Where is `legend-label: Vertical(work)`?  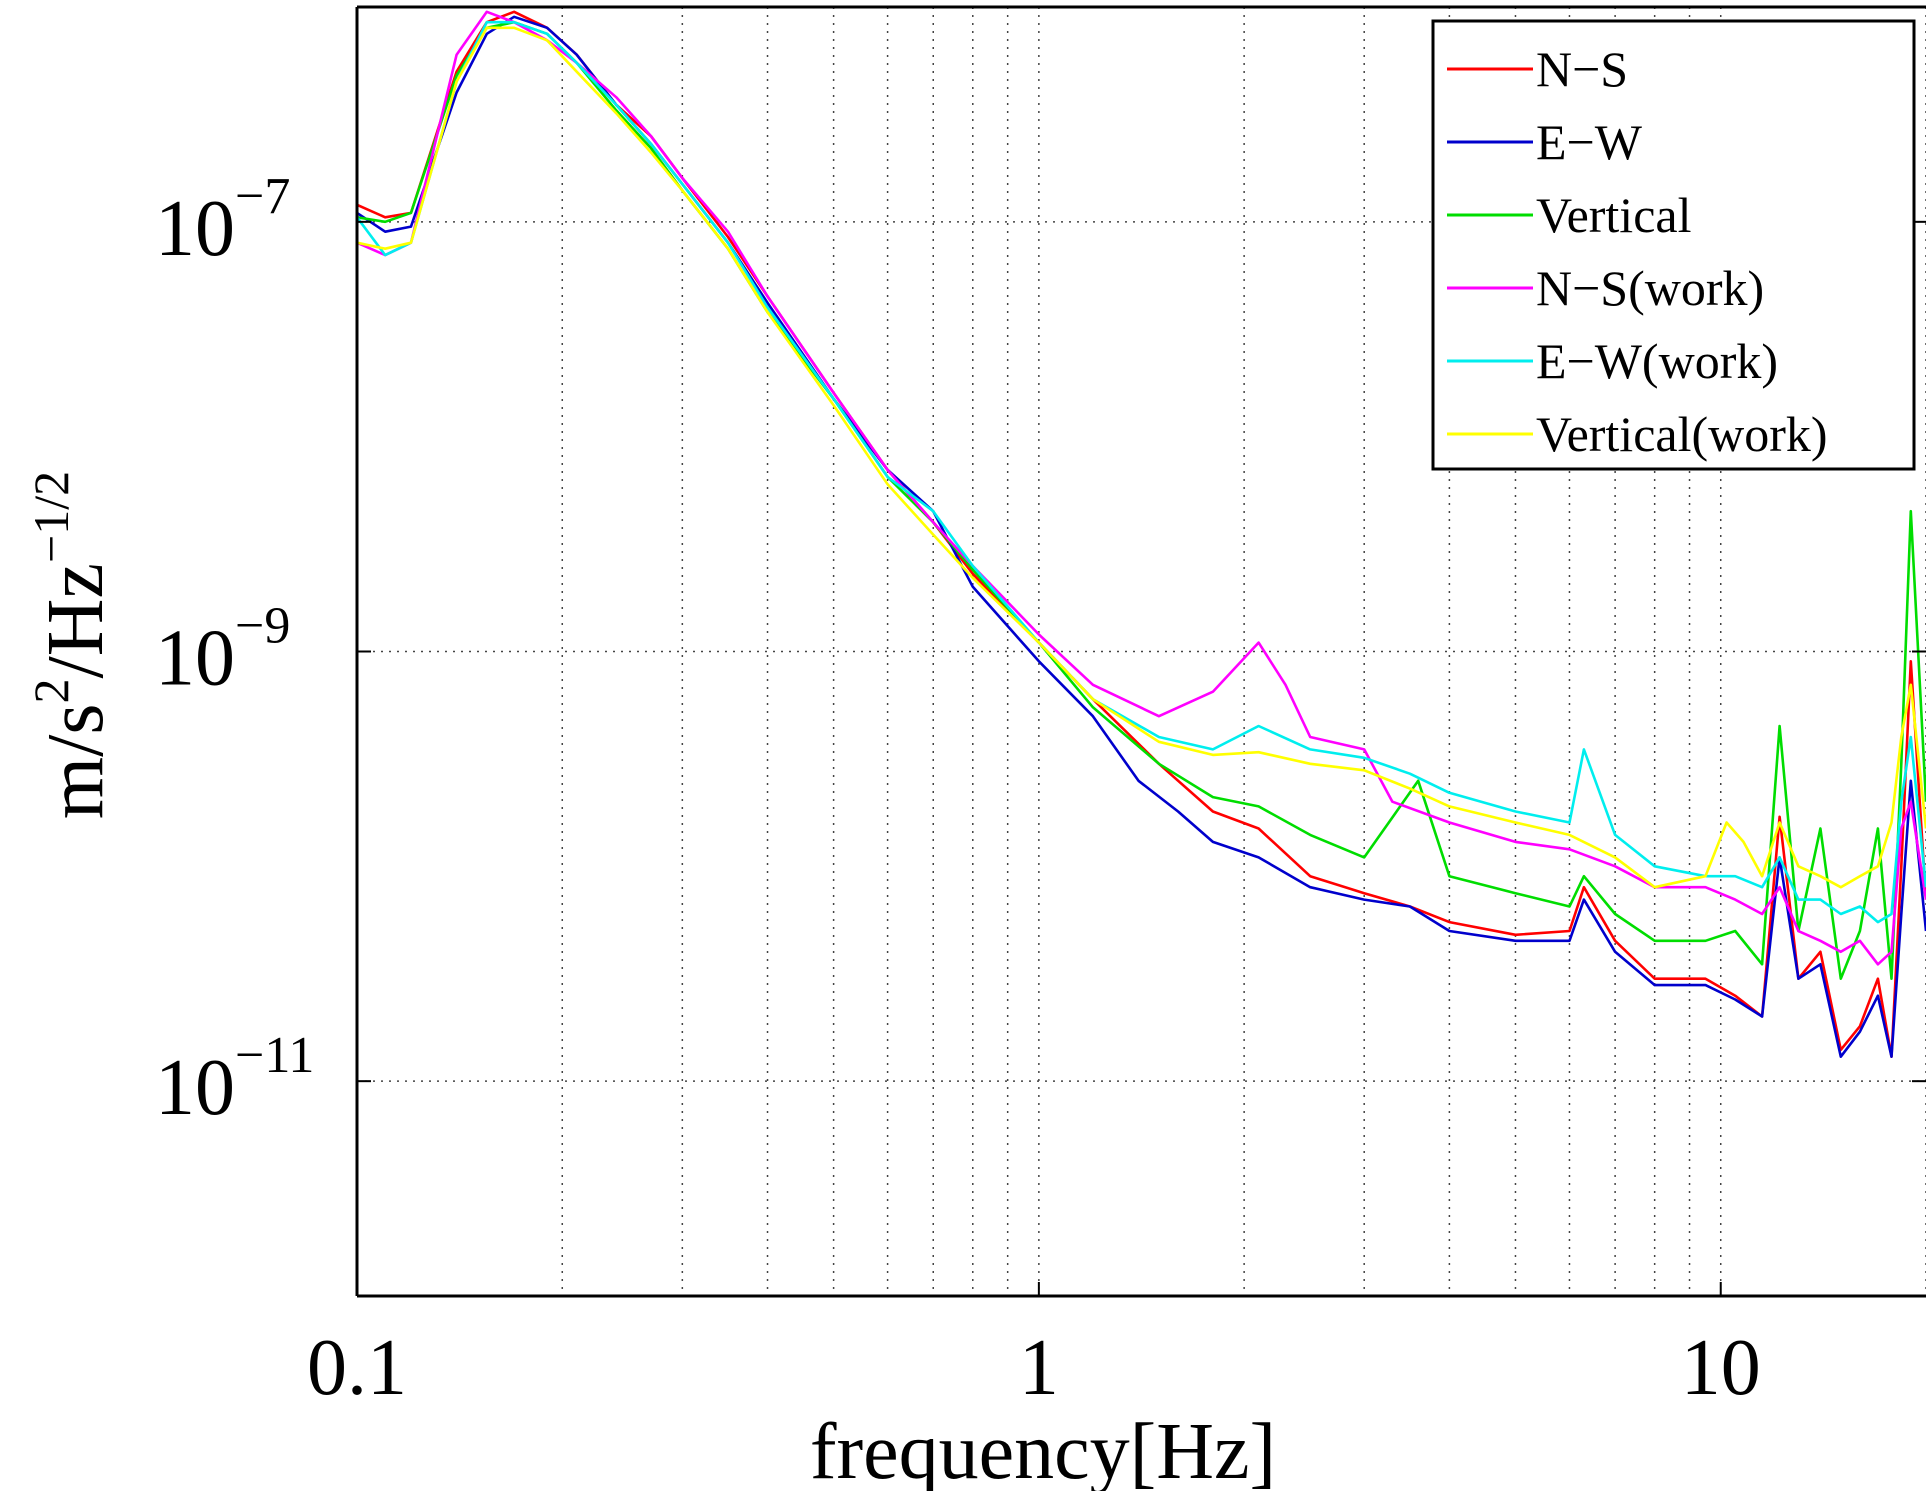
legend-label: Vertical(work) is located at coordinates (1682, 434).